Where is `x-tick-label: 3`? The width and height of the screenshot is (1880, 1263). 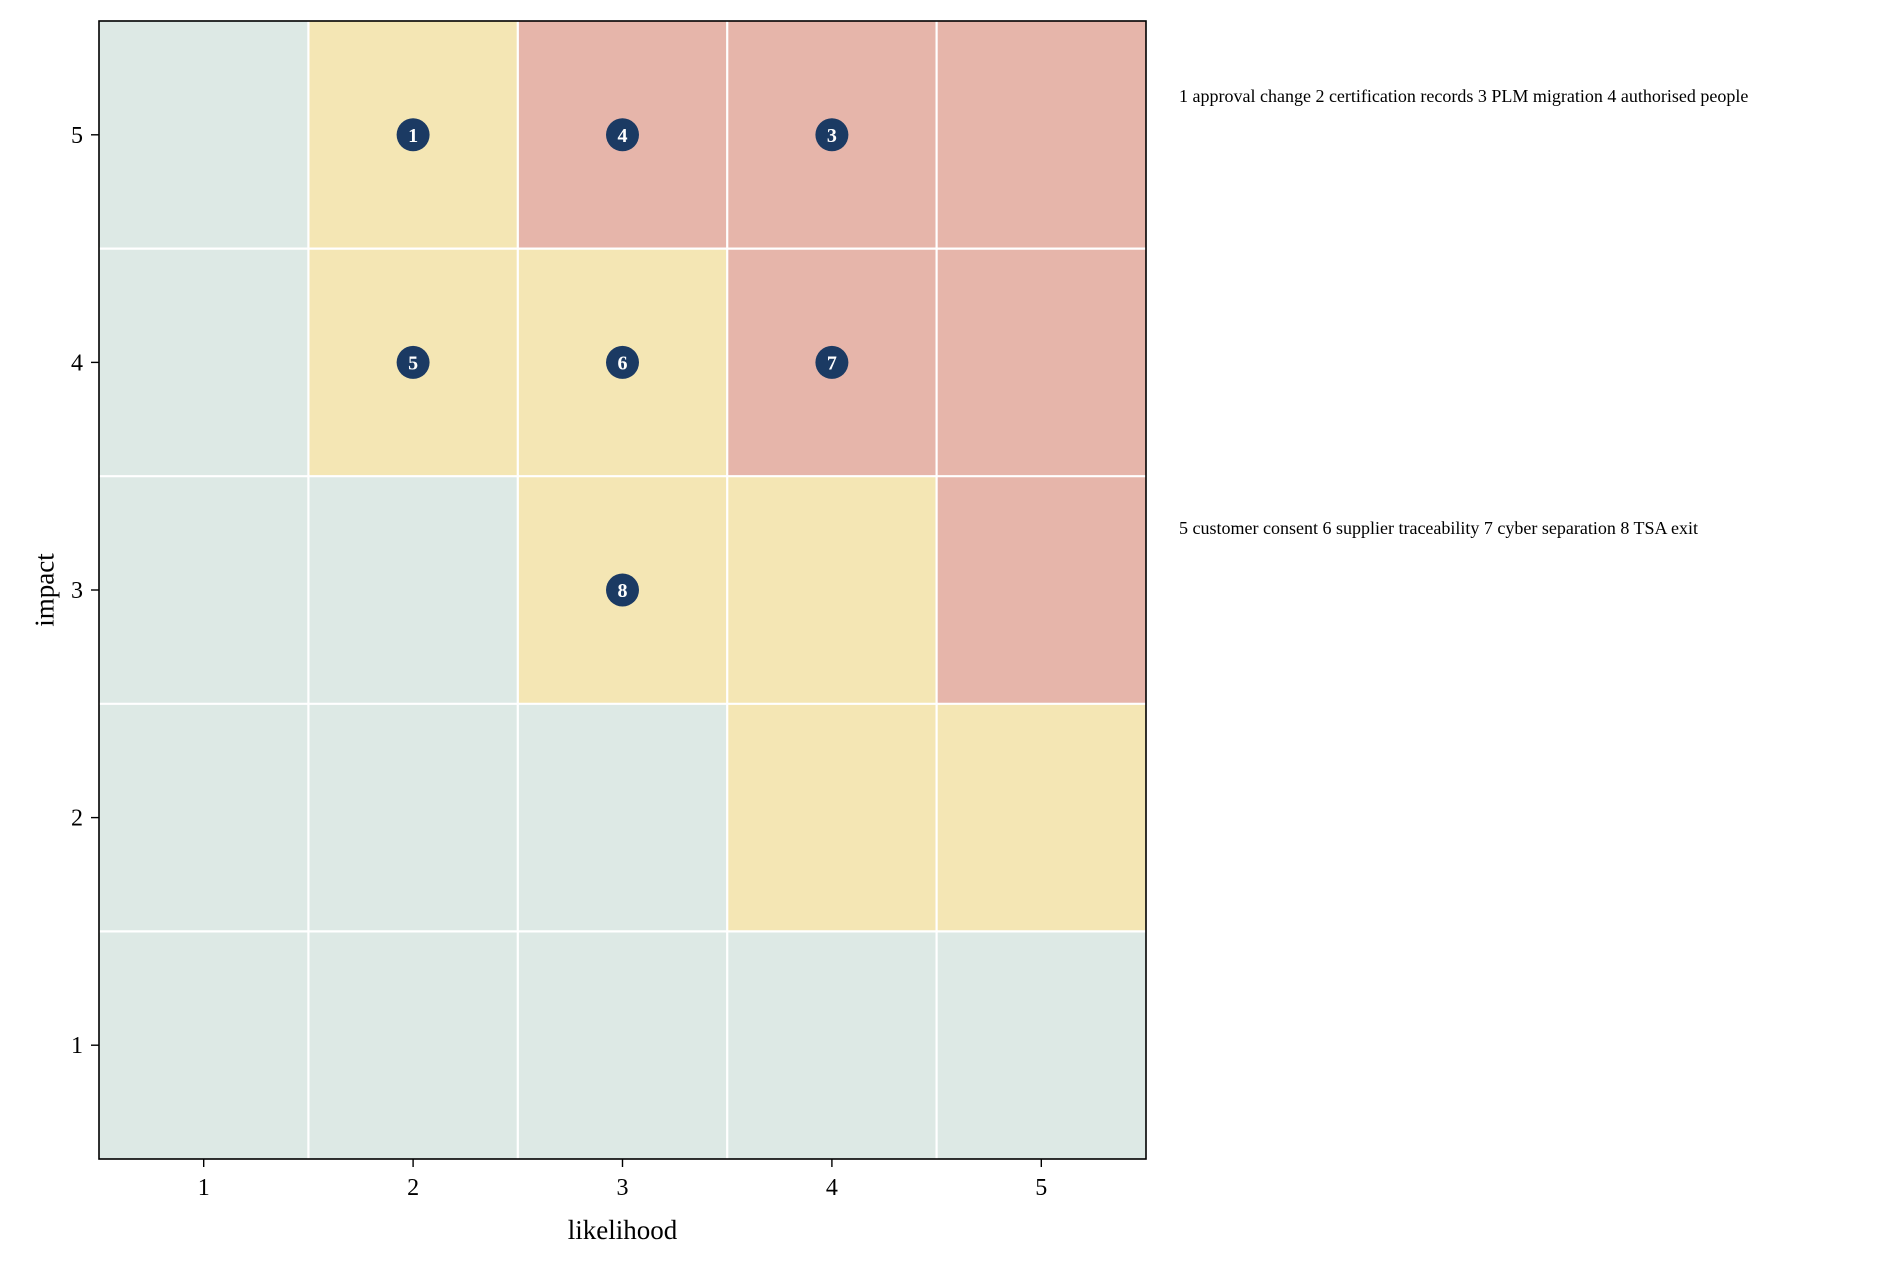 x-tick-label: 3 is located at coordinates (623, 1188).